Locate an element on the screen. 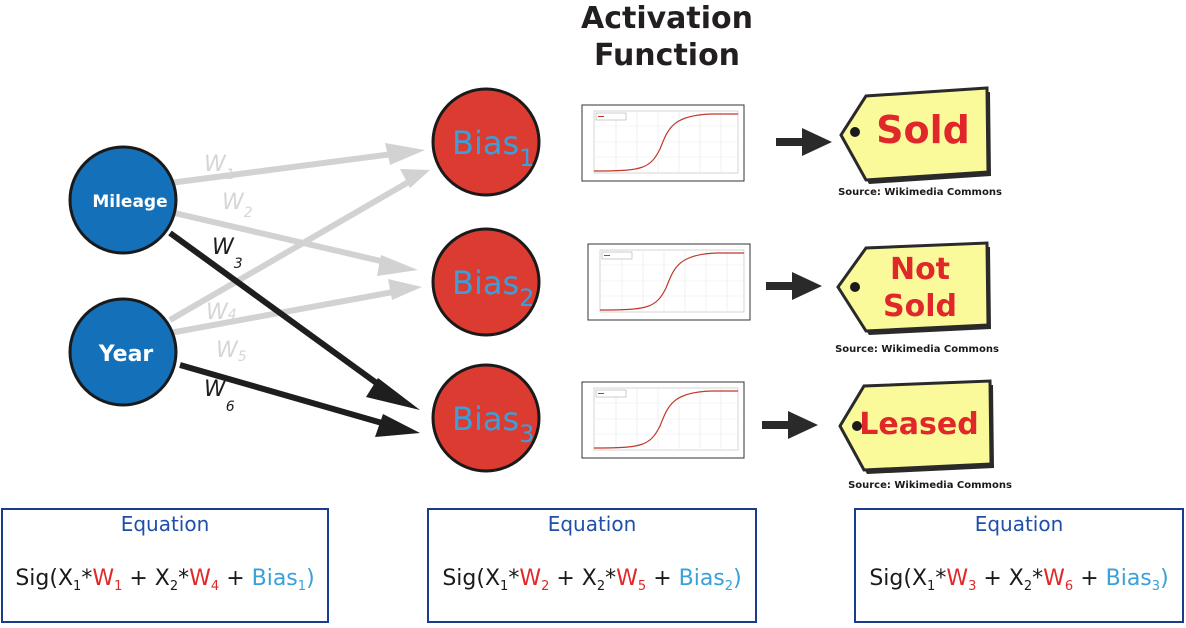 Image resolution: width=1186 pixels, height=628 pixels. bias-label-3: Bias3 is located at coordinates (493, 424).